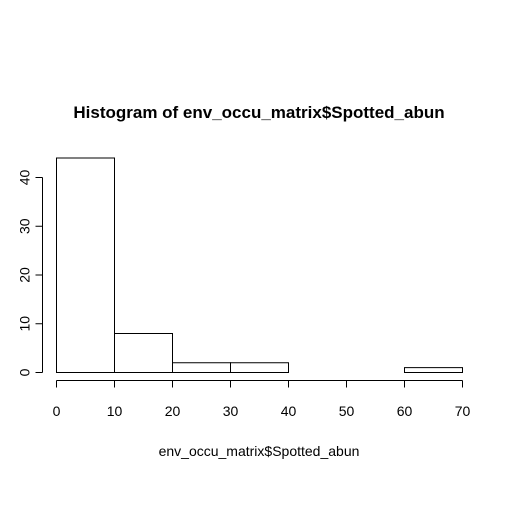 This screenshot has height=531, width=519. Describe the element at coordinates (57, 411) in the screenshot. I see `x-tick-label: 0` at that location.